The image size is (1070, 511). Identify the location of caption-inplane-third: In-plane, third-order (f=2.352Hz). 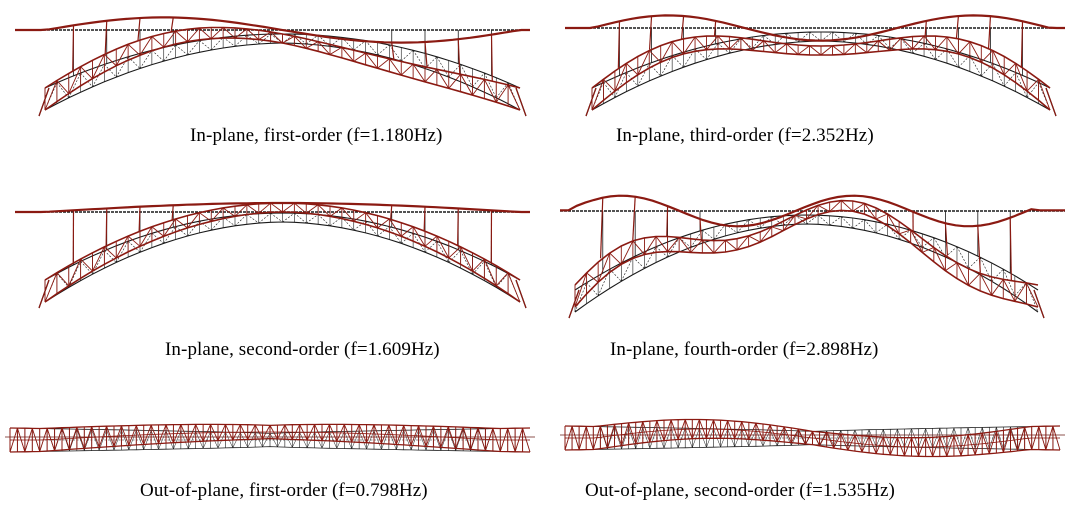
(745, 135).